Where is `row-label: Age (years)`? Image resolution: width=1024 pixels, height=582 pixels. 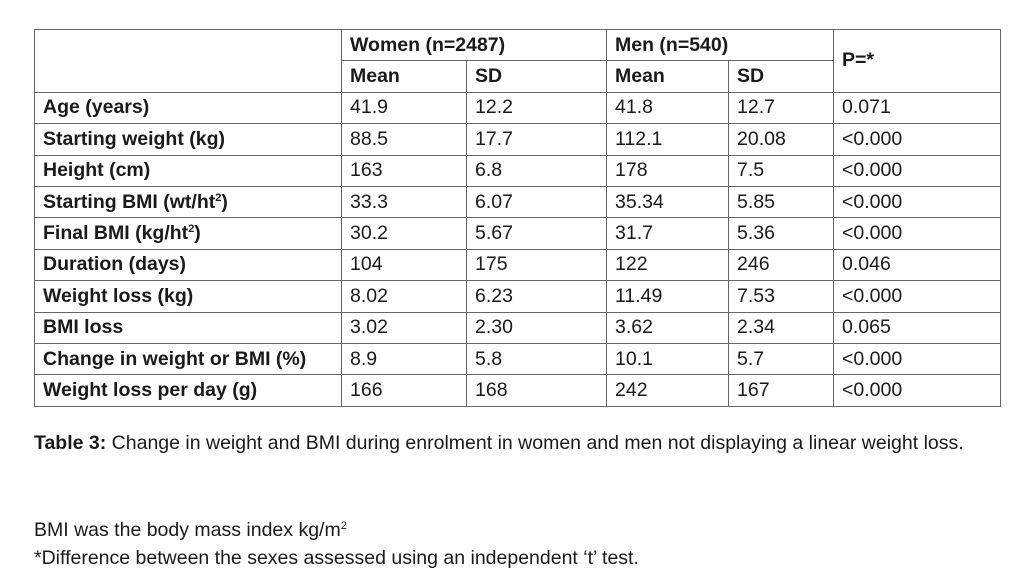 row-label: Age (years) is located at coordinates (188, 108).